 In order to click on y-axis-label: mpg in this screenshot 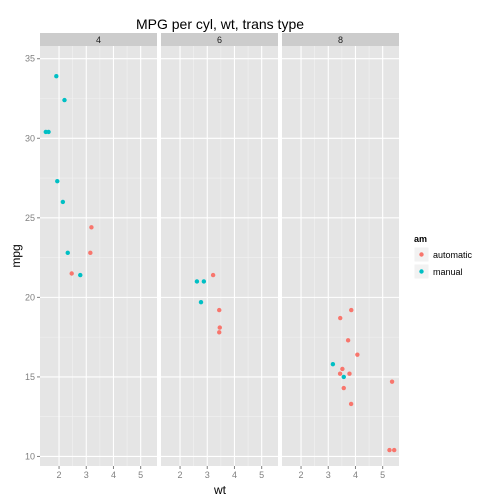, I will do `click(16, 255)`.